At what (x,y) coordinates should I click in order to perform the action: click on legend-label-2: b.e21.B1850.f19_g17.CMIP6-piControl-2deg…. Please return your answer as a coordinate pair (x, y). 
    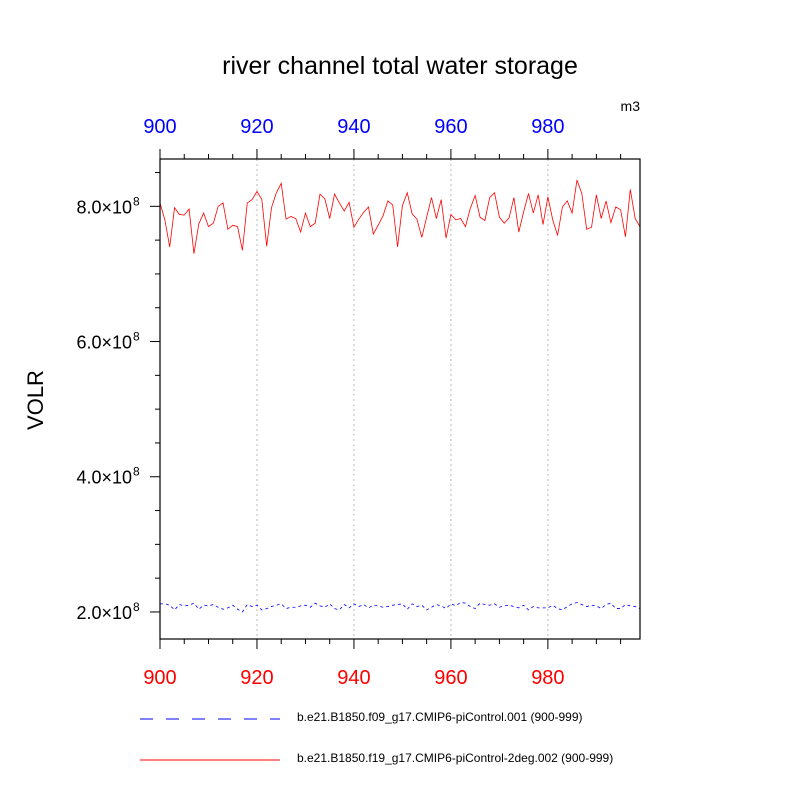
    Looking at the image, I should click on (455, 758).